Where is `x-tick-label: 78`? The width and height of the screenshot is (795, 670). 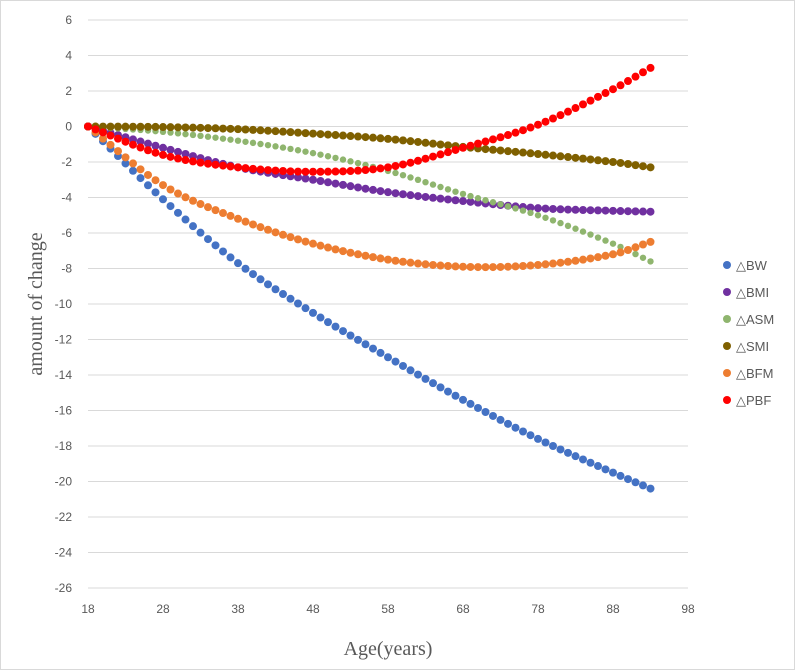 x-tick-label: 78 is located at coordinates (538, 609).